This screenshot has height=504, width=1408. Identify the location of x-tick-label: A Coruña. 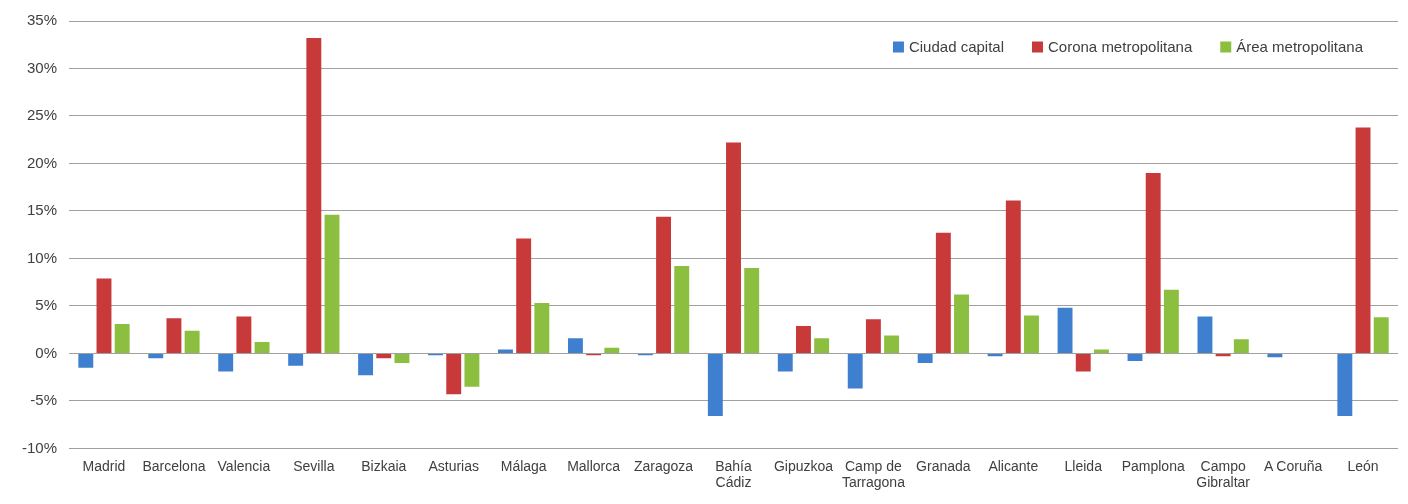
(1293, 465).